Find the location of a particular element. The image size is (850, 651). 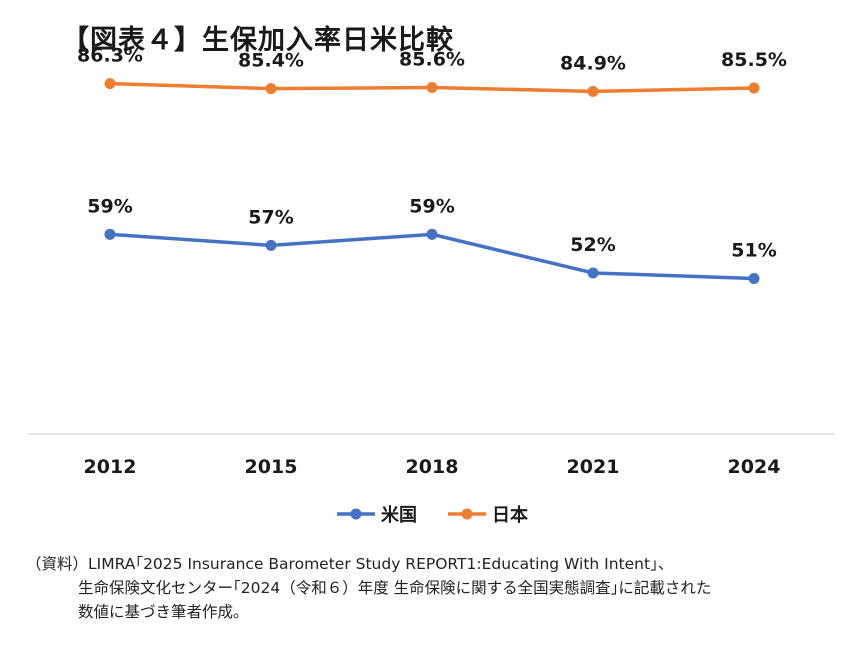

data-label: 85.5% is located at coordinates (754, 60).